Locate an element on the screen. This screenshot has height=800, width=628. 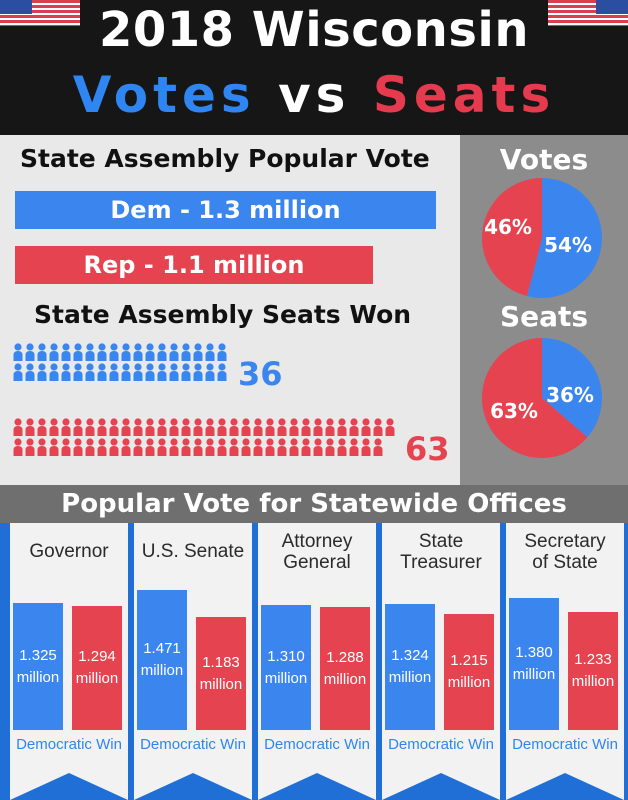
vs-word: vs is located at coordinates (314, 95).